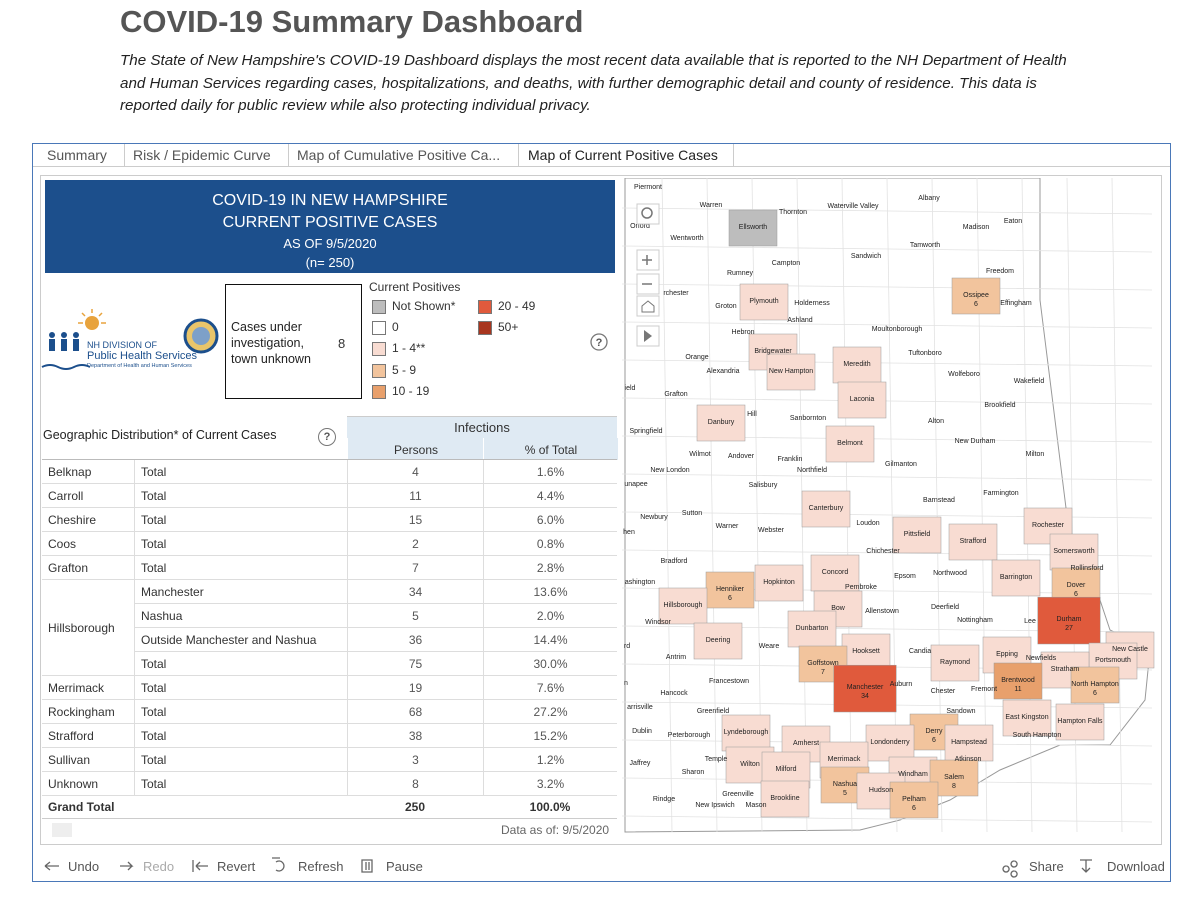 The height and width of the screenshot is (900, 1200). What do you see at coordinates (329, 818) in the screenshot?
I see `table-rule` at bounding box center [329, 818].